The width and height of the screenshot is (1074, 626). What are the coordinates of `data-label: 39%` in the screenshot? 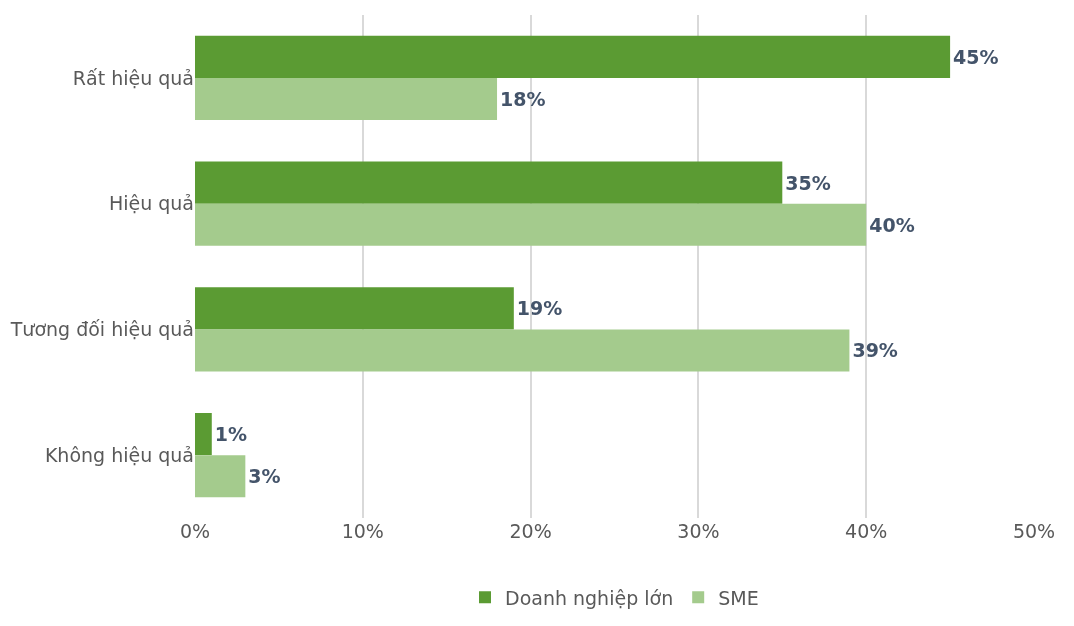 It's located at (875, 350).